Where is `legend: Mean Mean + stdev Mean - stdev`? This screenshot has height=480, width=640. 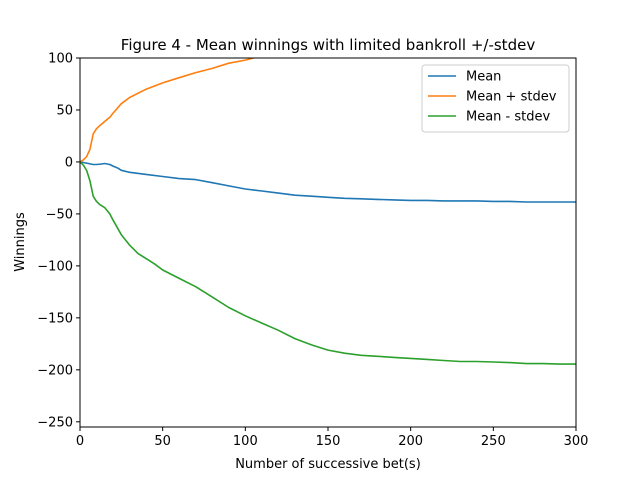
legend: Mean Mean + stdev Mean - stdev is located at coordinates (495, 98).